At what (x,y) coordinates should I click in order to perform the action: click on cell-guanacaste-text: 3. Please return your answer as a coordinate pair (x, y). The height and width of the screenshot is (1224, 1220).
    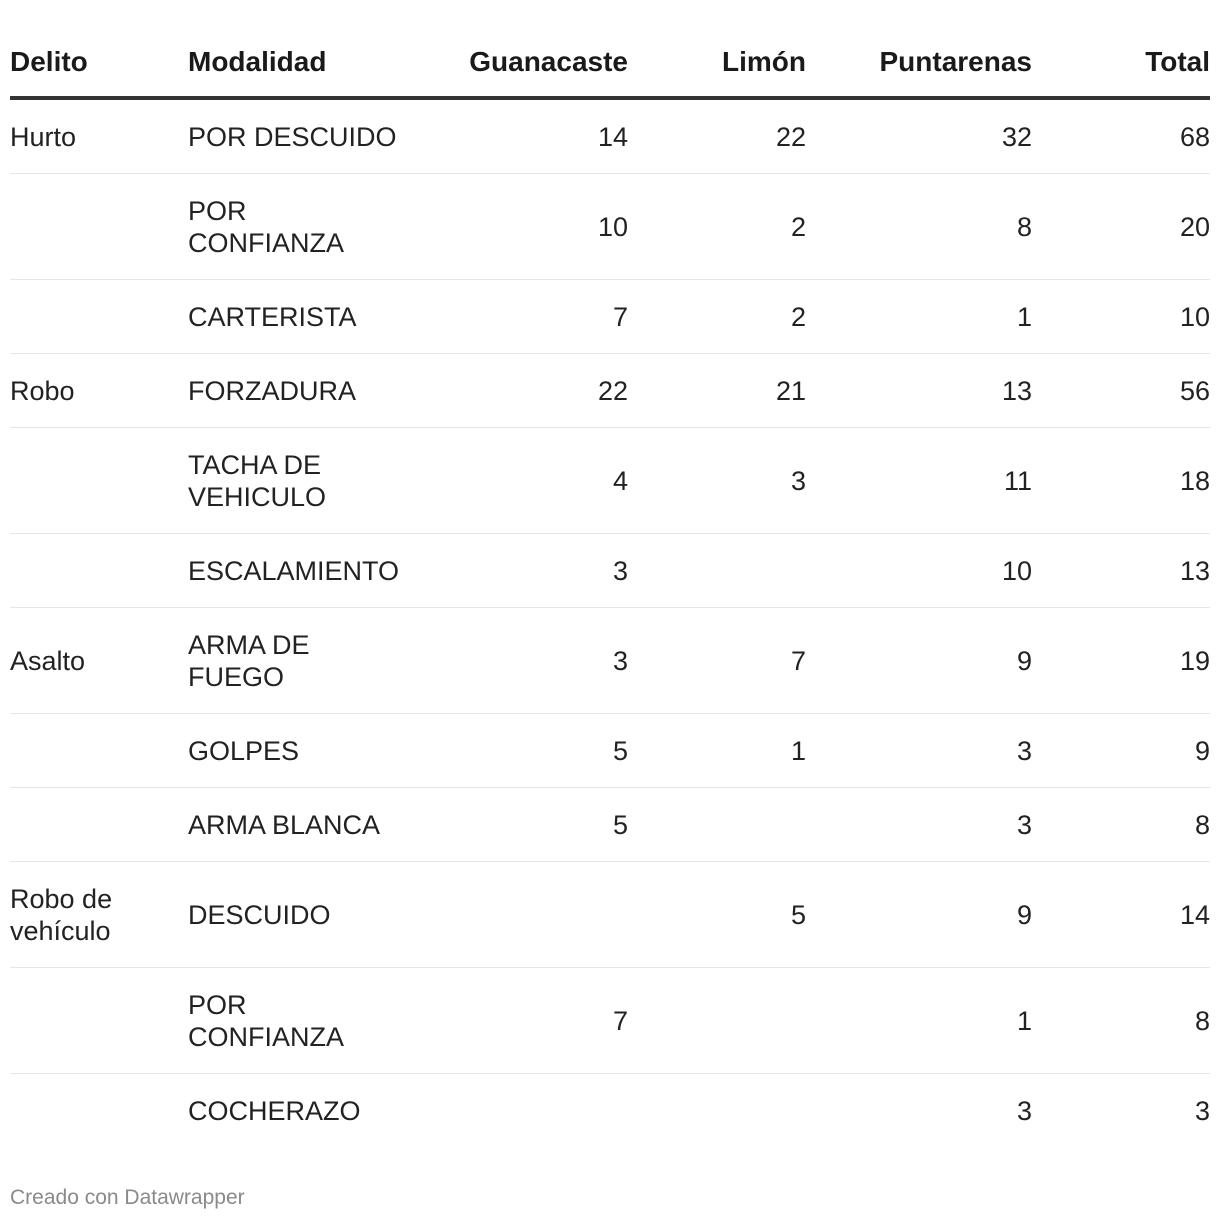
    Looking at the image, I should click on (620, 570).